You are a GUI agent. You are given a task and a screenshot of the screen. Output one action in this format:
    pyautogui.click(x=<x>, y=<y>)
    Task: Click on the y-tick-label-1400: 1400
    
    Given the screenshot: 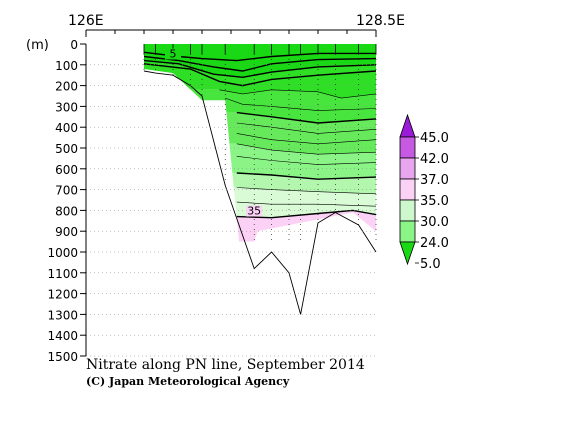 What is the action you would take?
    pyautogui.click(x=62, y=336)
    